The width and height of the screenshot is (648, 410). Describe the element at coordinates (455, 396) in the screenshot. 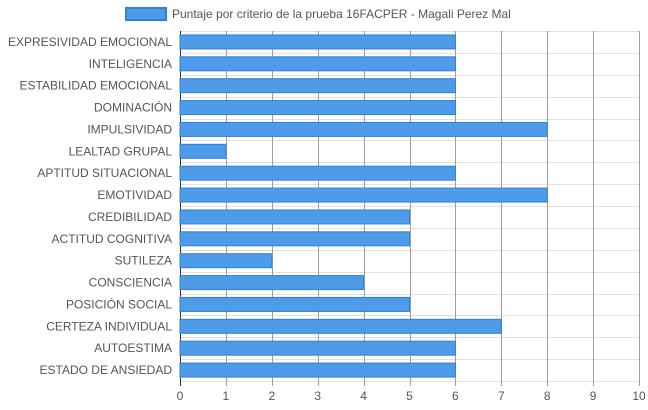

I see `x-tick-label: 6` at that location.